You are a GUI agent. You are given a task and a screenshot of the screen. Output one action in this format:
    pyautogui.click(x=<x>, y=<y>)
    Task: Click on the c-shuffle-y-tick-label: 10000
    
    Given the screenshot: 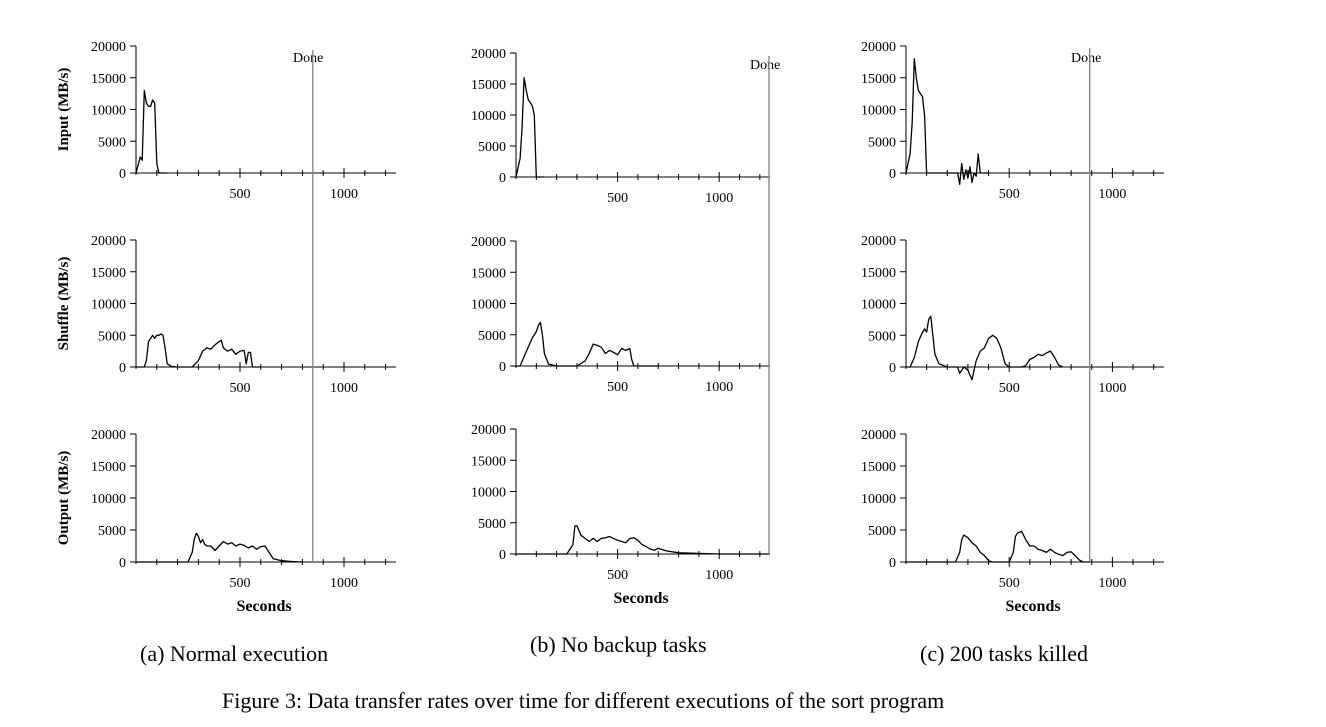 What is the action you would take?
    pyautogui.click(x=878, y=305)
    